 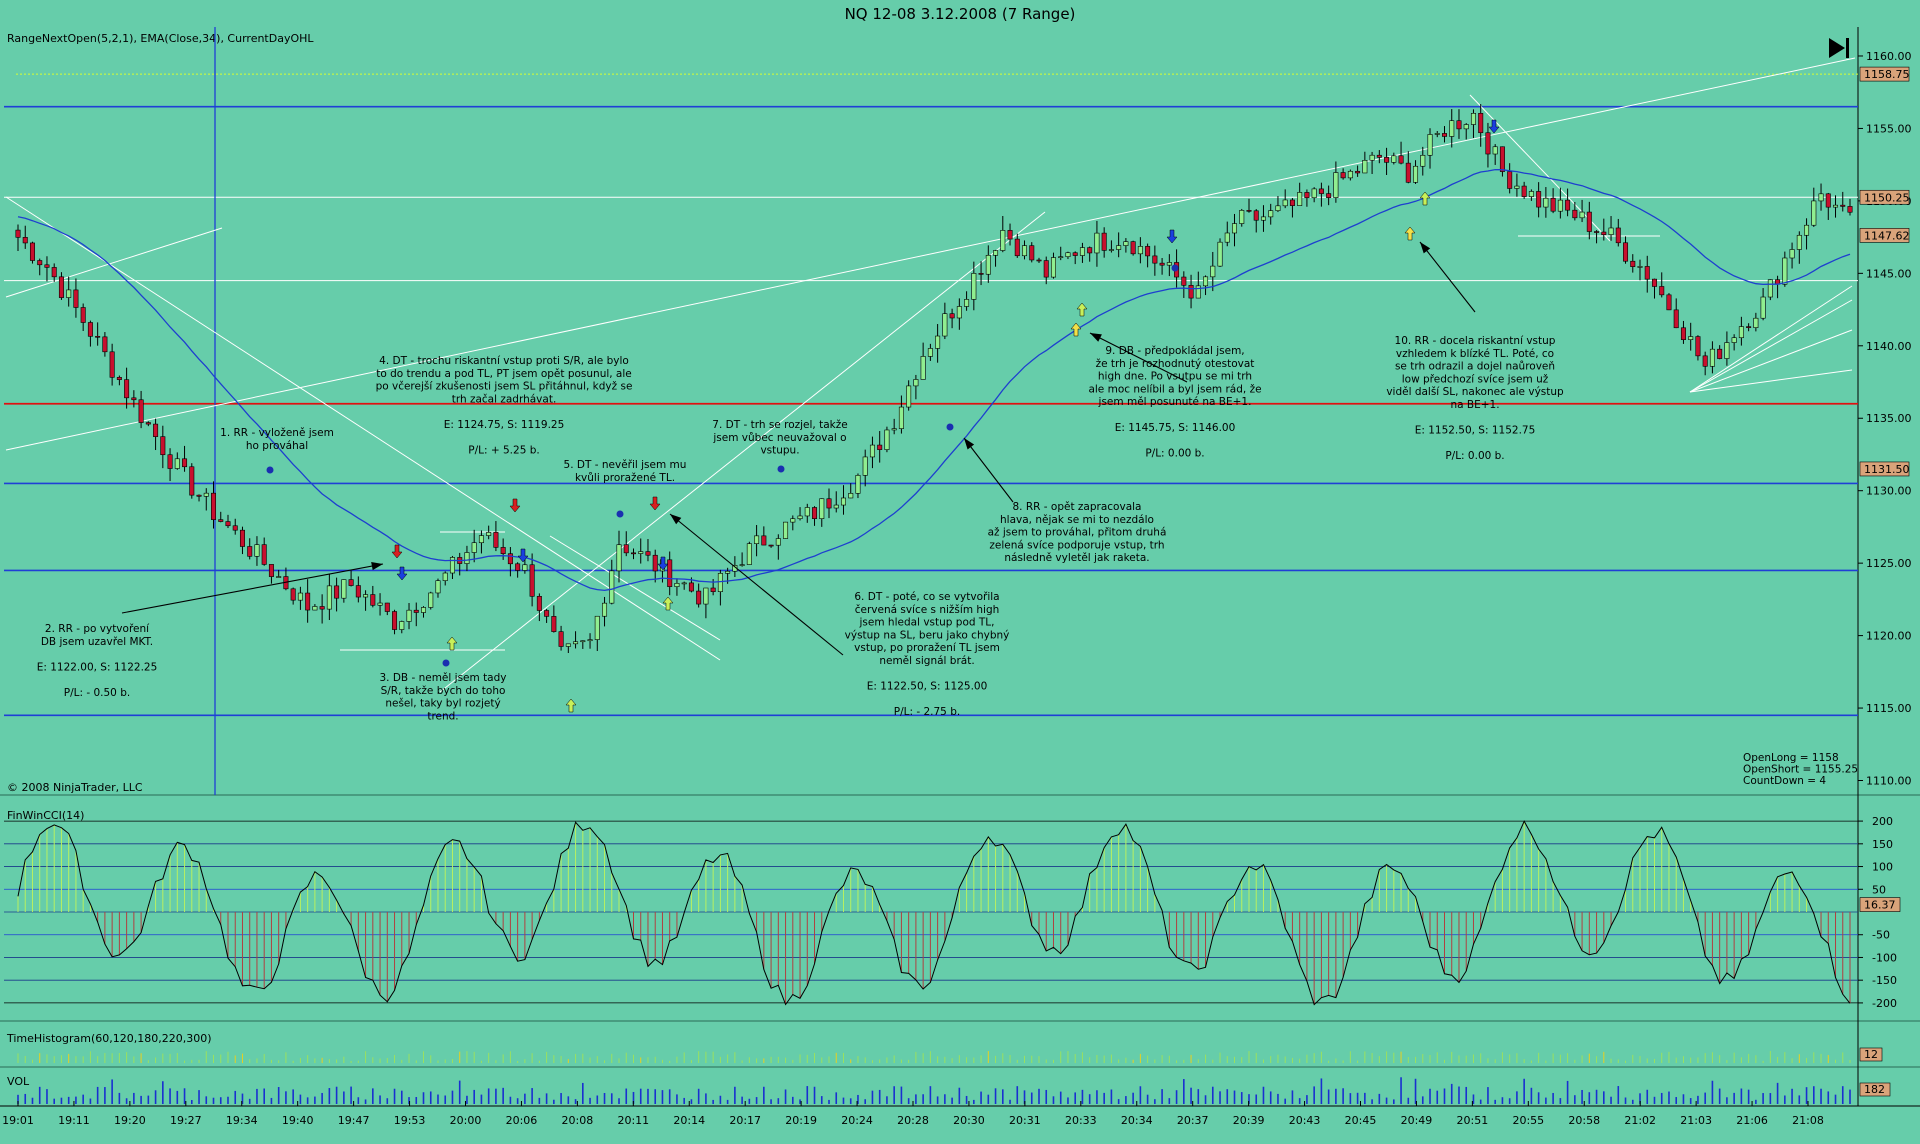 What do you see at coordinates (1473, 1120) in the screenshot?
I see `time-tick-label: 20:51` at bounding box center [1473, 1120].